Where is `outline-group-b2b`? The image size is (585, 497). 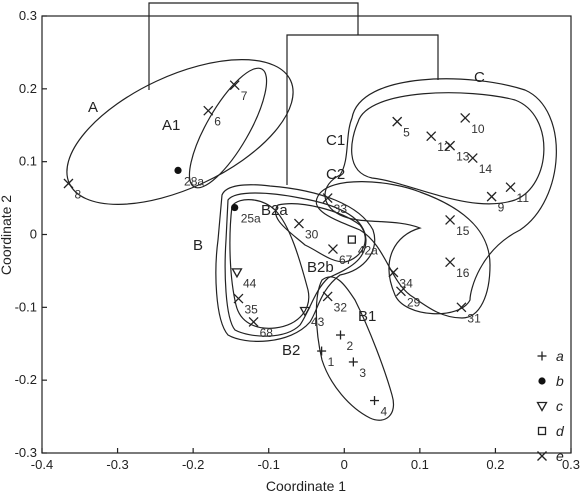 outline-group-b2b is located at coordinates (320, 233).